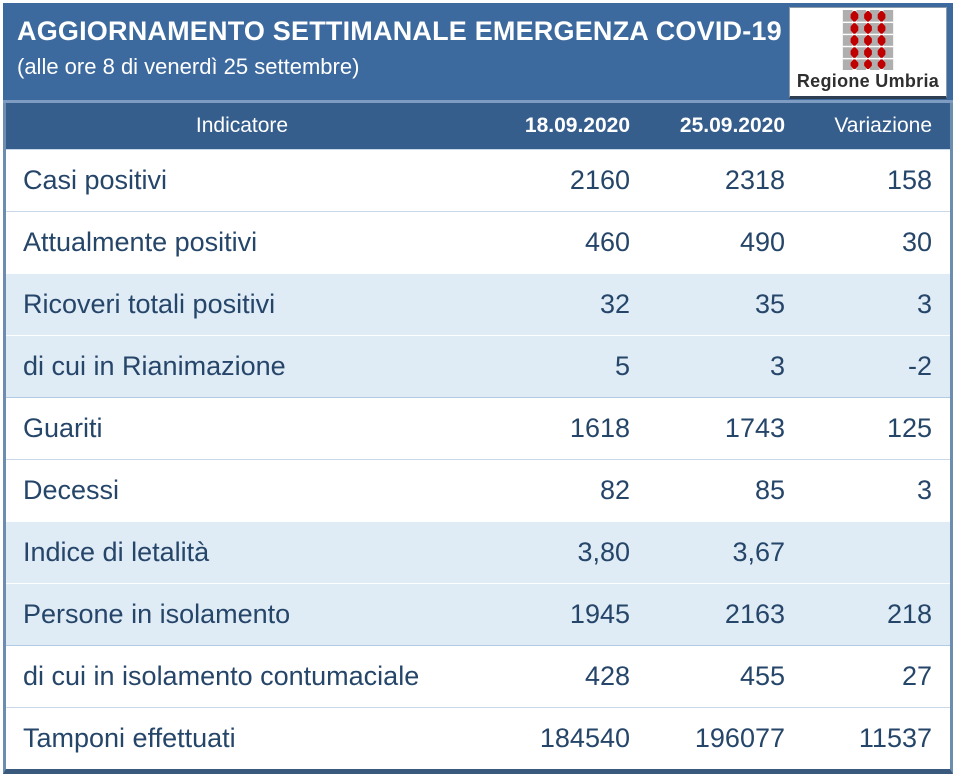 This screenshot has width=956, height=782. Describe the element at coordinates (154, 366) in the screenshot. I see `indicator-cell: di cui in Rianimazione` at that location.